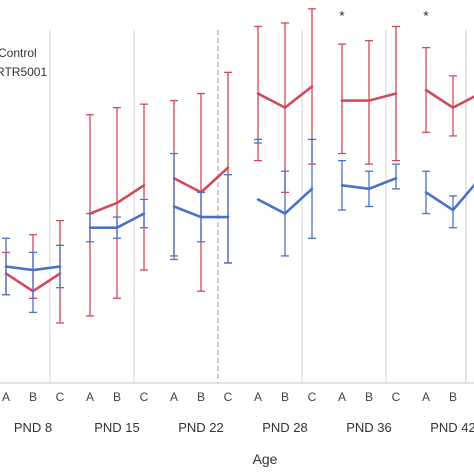 This screenshot has height=474, width=474. What do you see at coordinates (285, 427) in the screenshot?
I see `group-label: PND 28` at bounding box center [285, 427].